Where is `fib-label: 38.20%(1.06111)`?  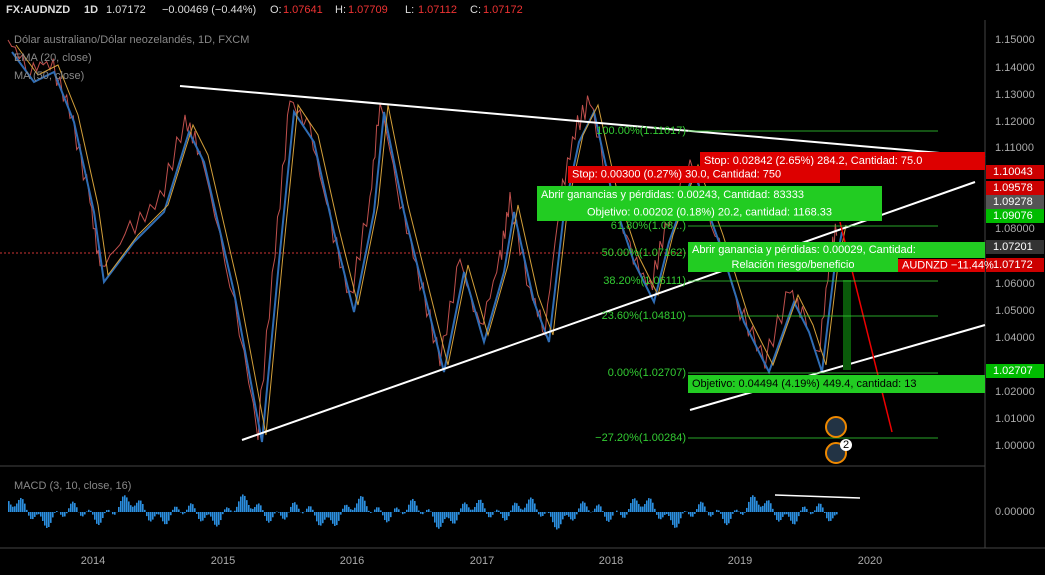
fib-label: 38.20%(1.06111) is located at coordinates (644, 281).